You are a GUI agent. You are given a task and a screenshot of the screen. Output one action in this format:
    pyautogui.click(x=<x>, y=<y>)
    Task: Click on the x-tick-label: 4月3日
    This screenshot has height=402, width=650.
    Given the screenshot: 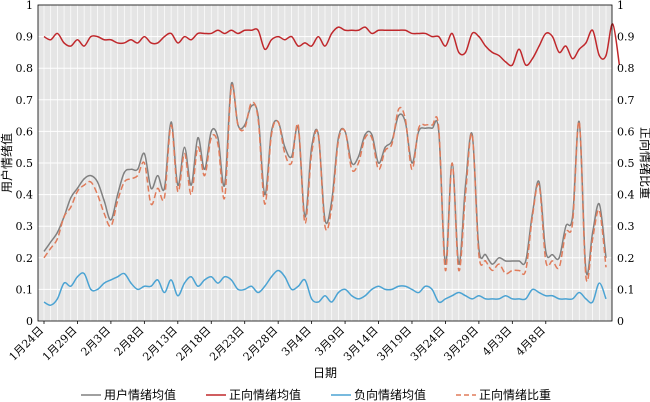 What is the action you would take?
    pyautogui.click(x=497, y=341)
    